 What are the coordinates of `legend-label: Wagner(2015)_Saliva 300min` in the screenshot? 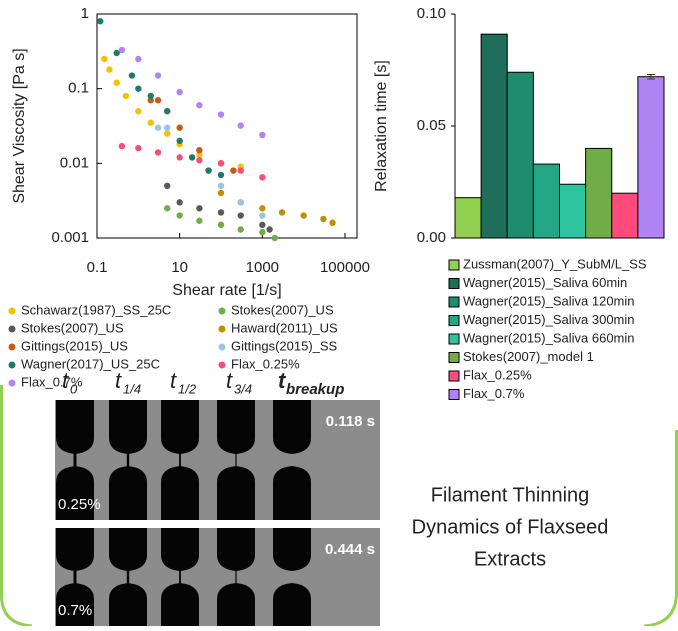 It's located at (549, 319).